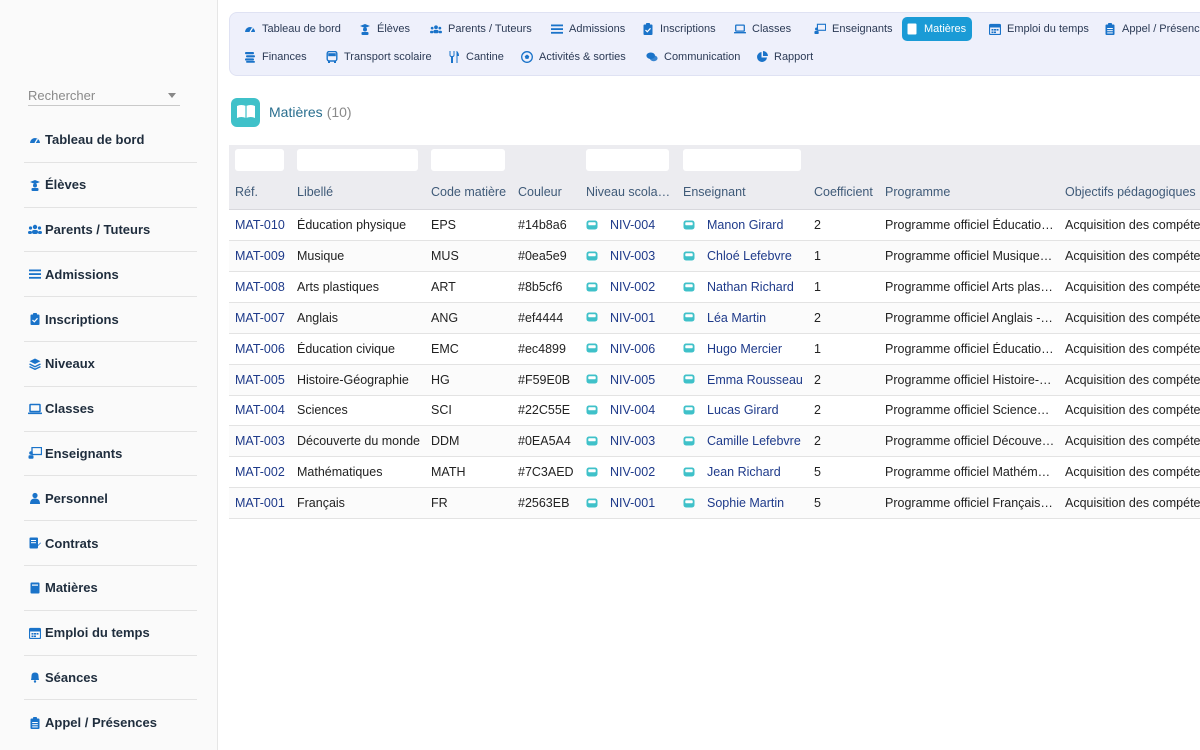  I want to click on cell-ref: MAT-009, so click(260, 255).